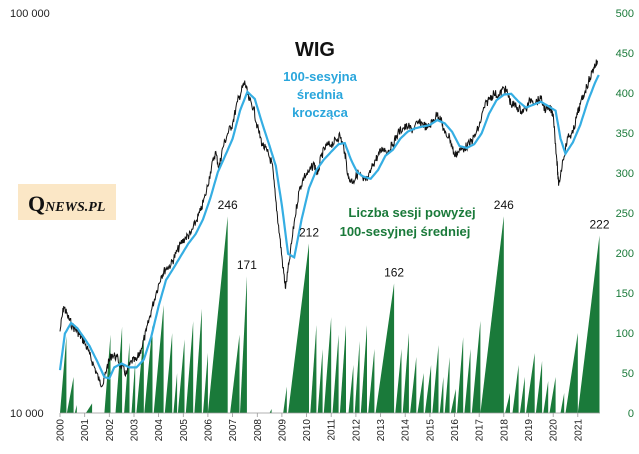  I want to click on right-tick-label: 100, so click(625, 334).